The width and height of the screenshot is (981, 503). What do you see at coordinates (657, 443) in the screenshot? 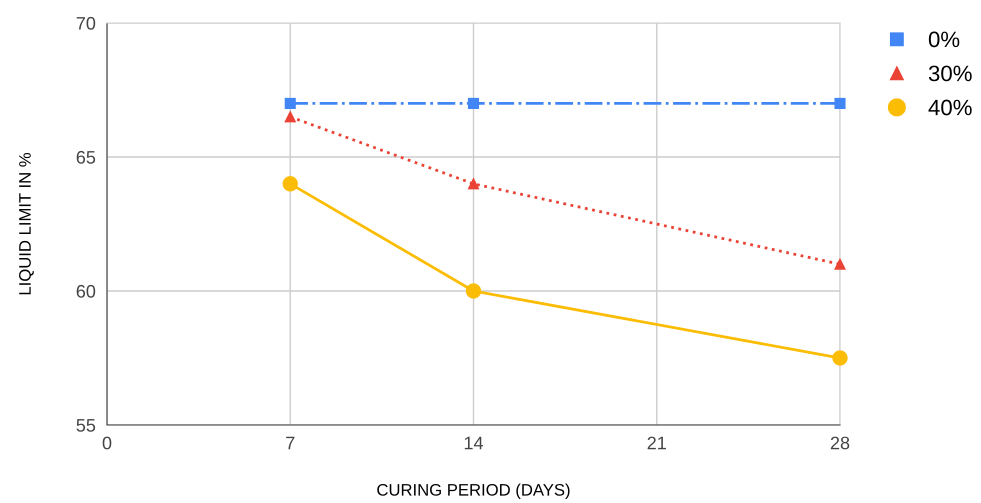
I see `x-tick-label: 21` at bounding box center [657, 443].